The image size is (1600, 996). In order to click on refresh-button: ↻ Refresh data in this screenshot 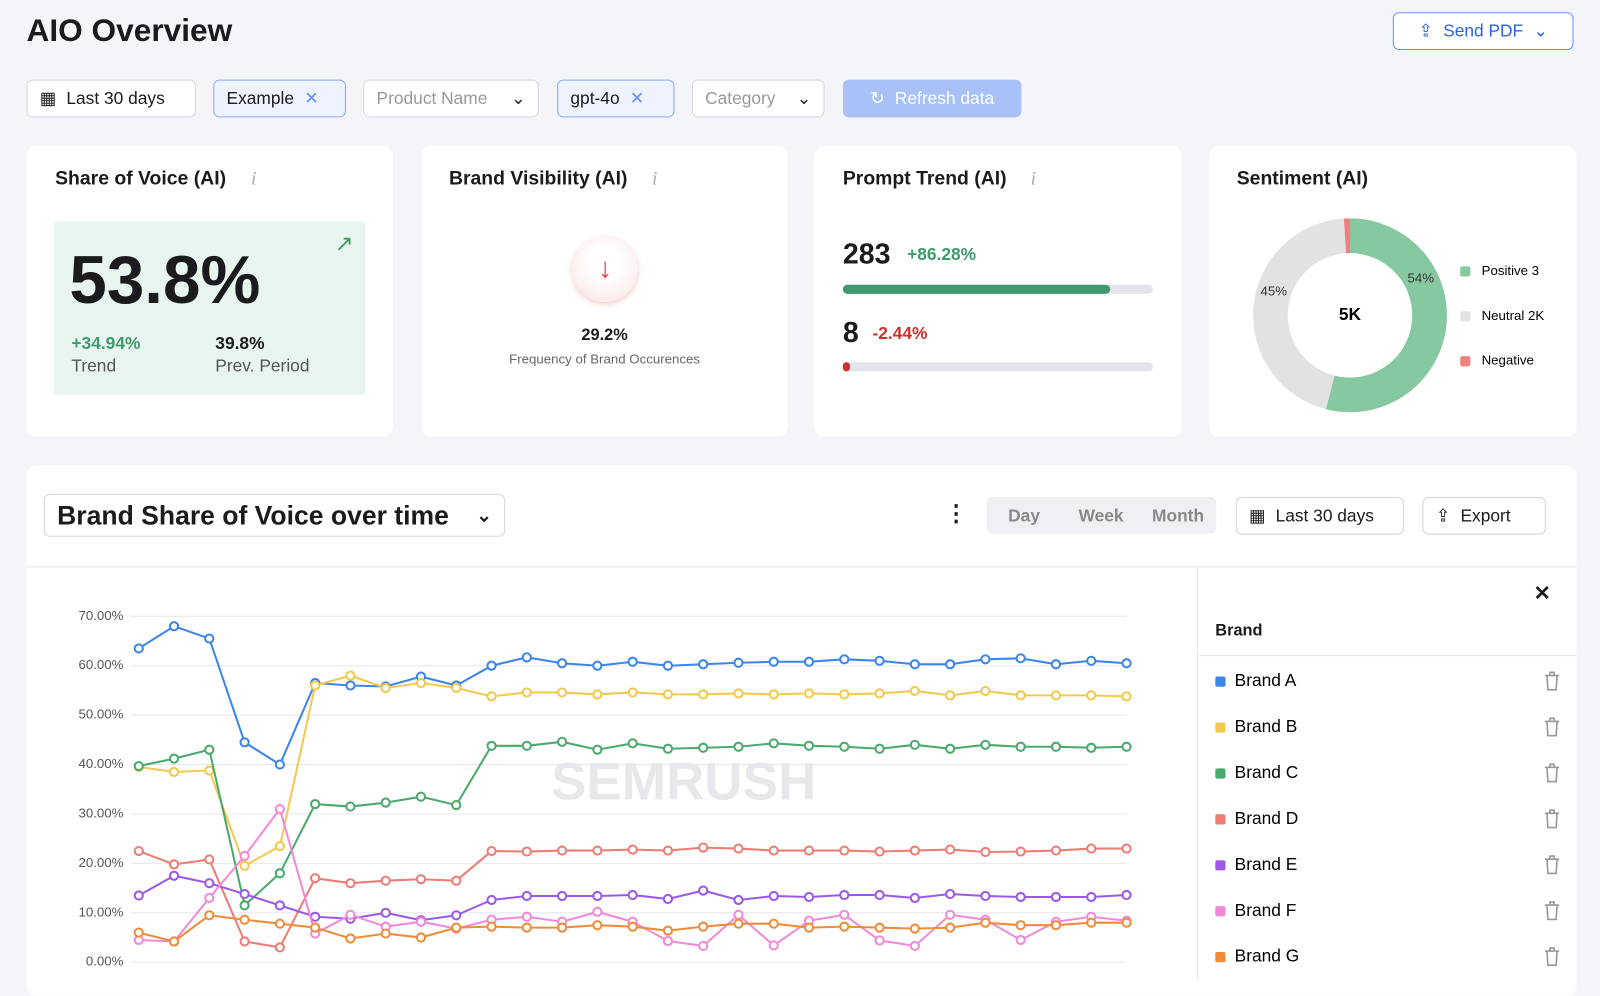, I will do `click(932, 98)`.